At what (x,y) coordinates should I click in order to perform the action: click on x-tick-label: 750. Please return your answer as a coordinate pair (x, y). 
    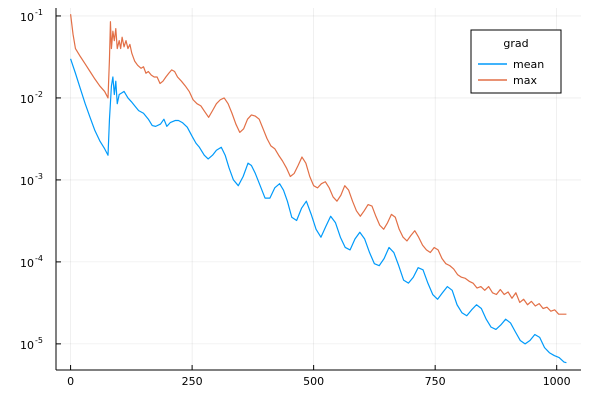
    Looking at the image, I should click on (435, 381).